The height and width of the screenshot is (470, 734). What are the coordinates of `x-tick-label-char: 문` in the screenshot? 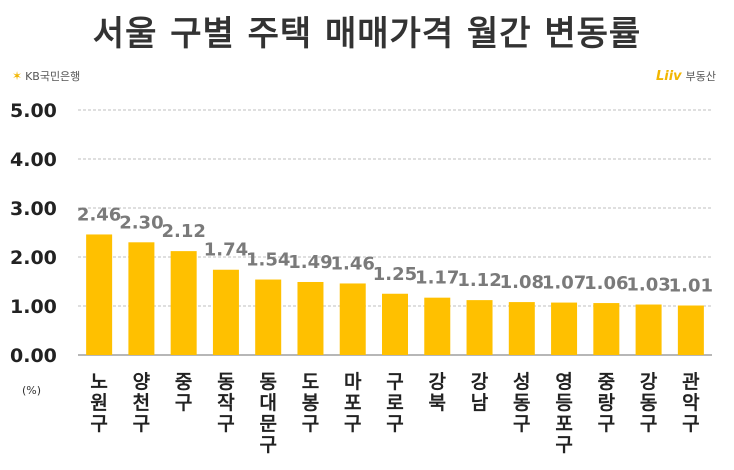 It's located at (267, 424).